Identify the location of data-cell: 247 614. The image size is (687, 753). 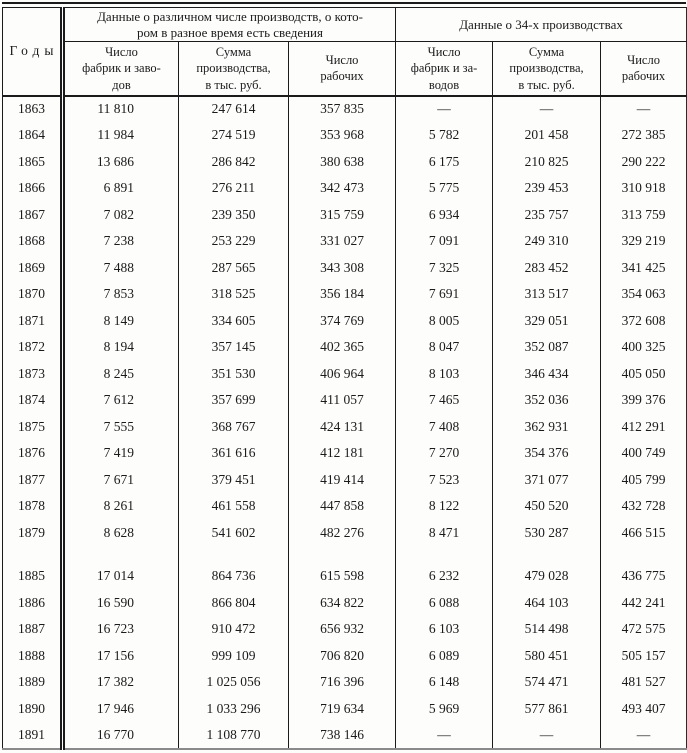
(233, 108).